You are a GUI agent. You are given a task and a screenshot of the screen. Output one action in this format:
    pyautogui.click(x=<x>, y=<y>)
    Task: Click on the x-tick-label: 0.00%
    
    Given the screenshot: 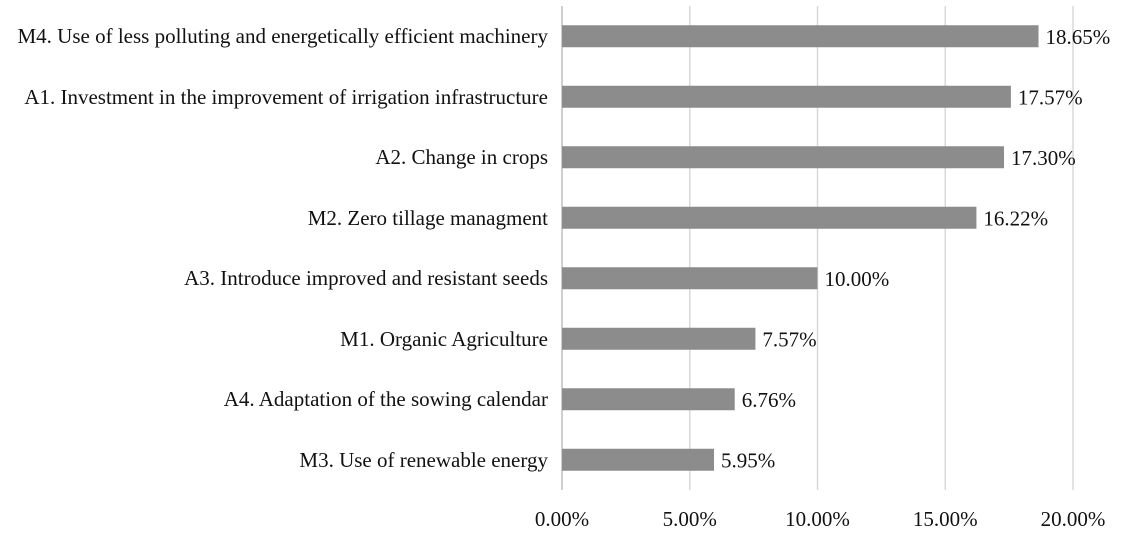 What is the action you would take?
    pyautogui.click(x=562, y=519)
    